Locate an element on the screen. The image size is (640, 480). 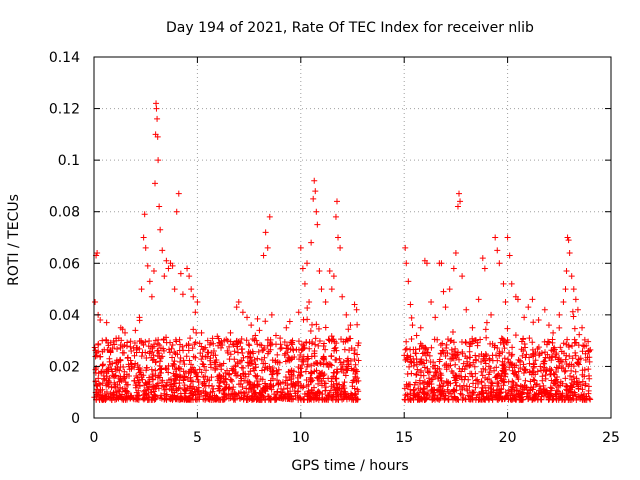
x-tick-label: 0 is located at coordinates (94, 438).